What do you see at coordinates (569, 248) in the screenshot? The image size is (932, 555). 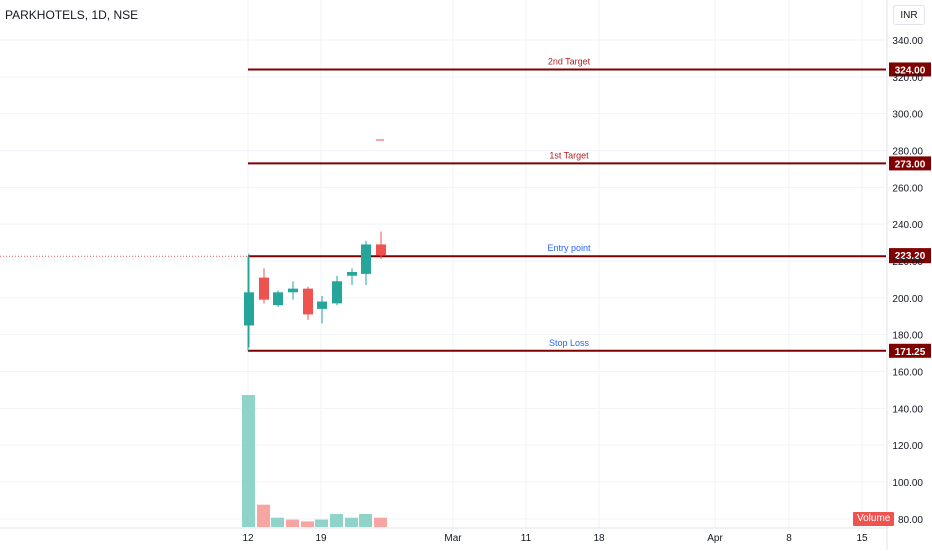 I see `level-label: Entry point` at bounding box center [569, 248].